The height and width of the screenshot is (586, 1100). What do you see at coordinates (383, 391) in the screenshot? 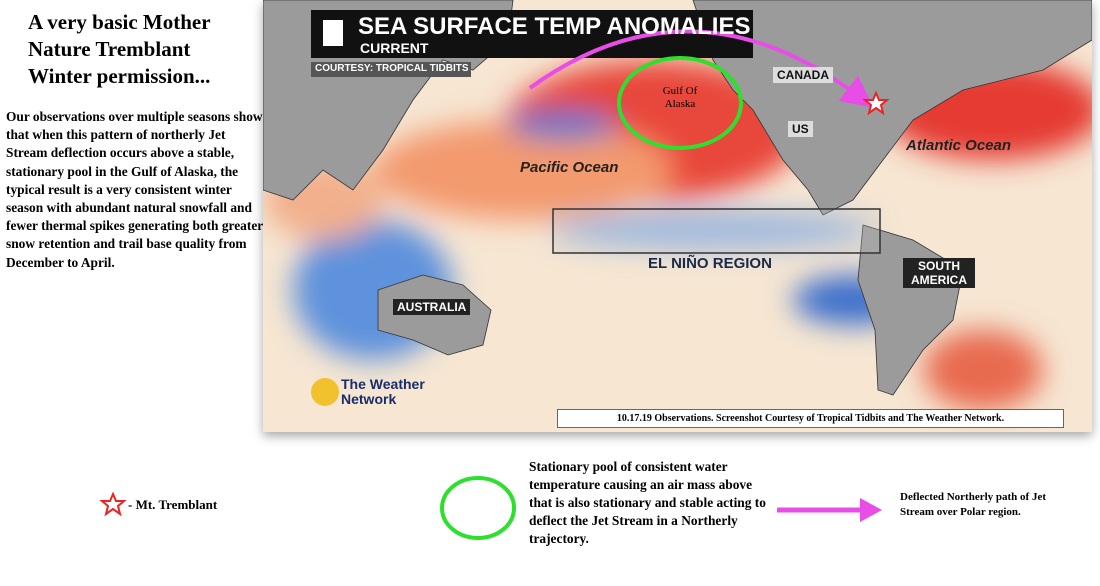
I see `logo-text: The Weather Network` at bounding box center [383, 391].